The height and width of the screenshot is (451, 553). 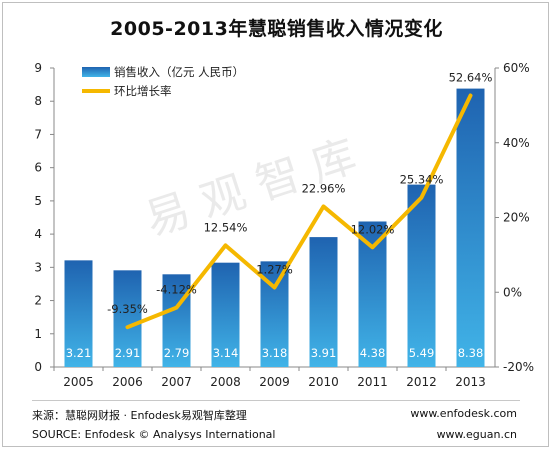 What do you see at coordinates (422, 353) in the screenshot?
I see `bar-value-label: 5.49` at bounding box center [422, 353].